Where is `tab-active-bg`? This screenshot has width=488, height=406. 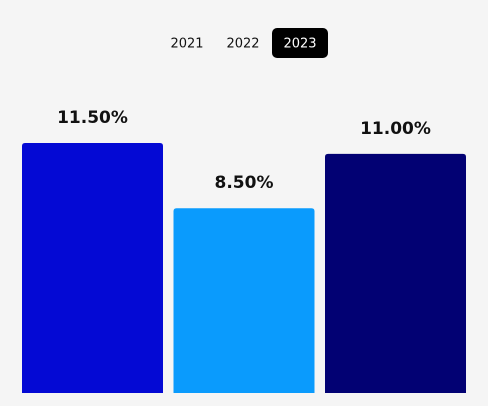
tab-active-bg is located at coordinates (300, 43).